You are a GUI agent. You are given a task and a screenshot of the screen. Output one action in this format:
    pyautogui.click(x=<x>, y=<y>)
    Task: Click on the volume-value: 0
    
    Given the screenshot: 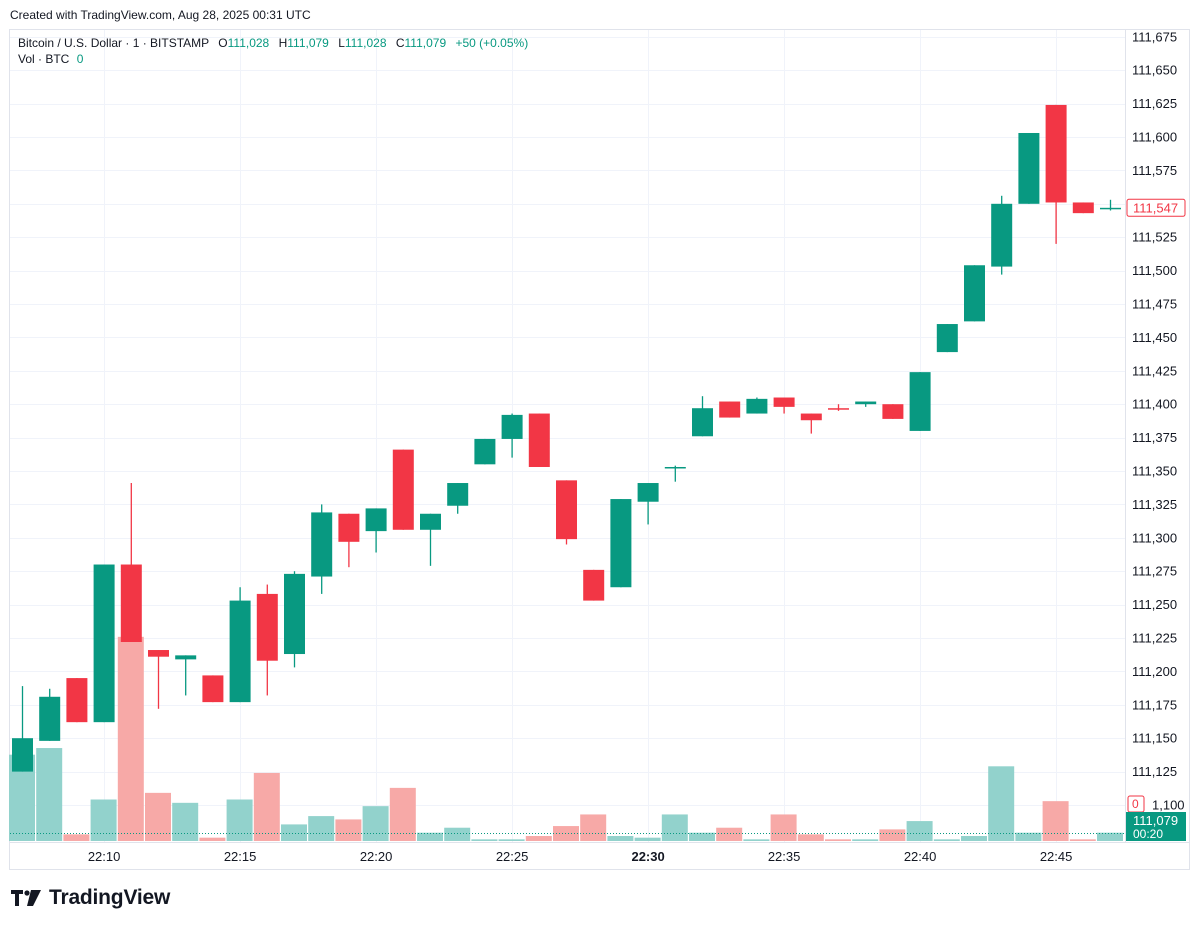 What is the action you would take?
    pyautogui.click(x=80, y=59)
    